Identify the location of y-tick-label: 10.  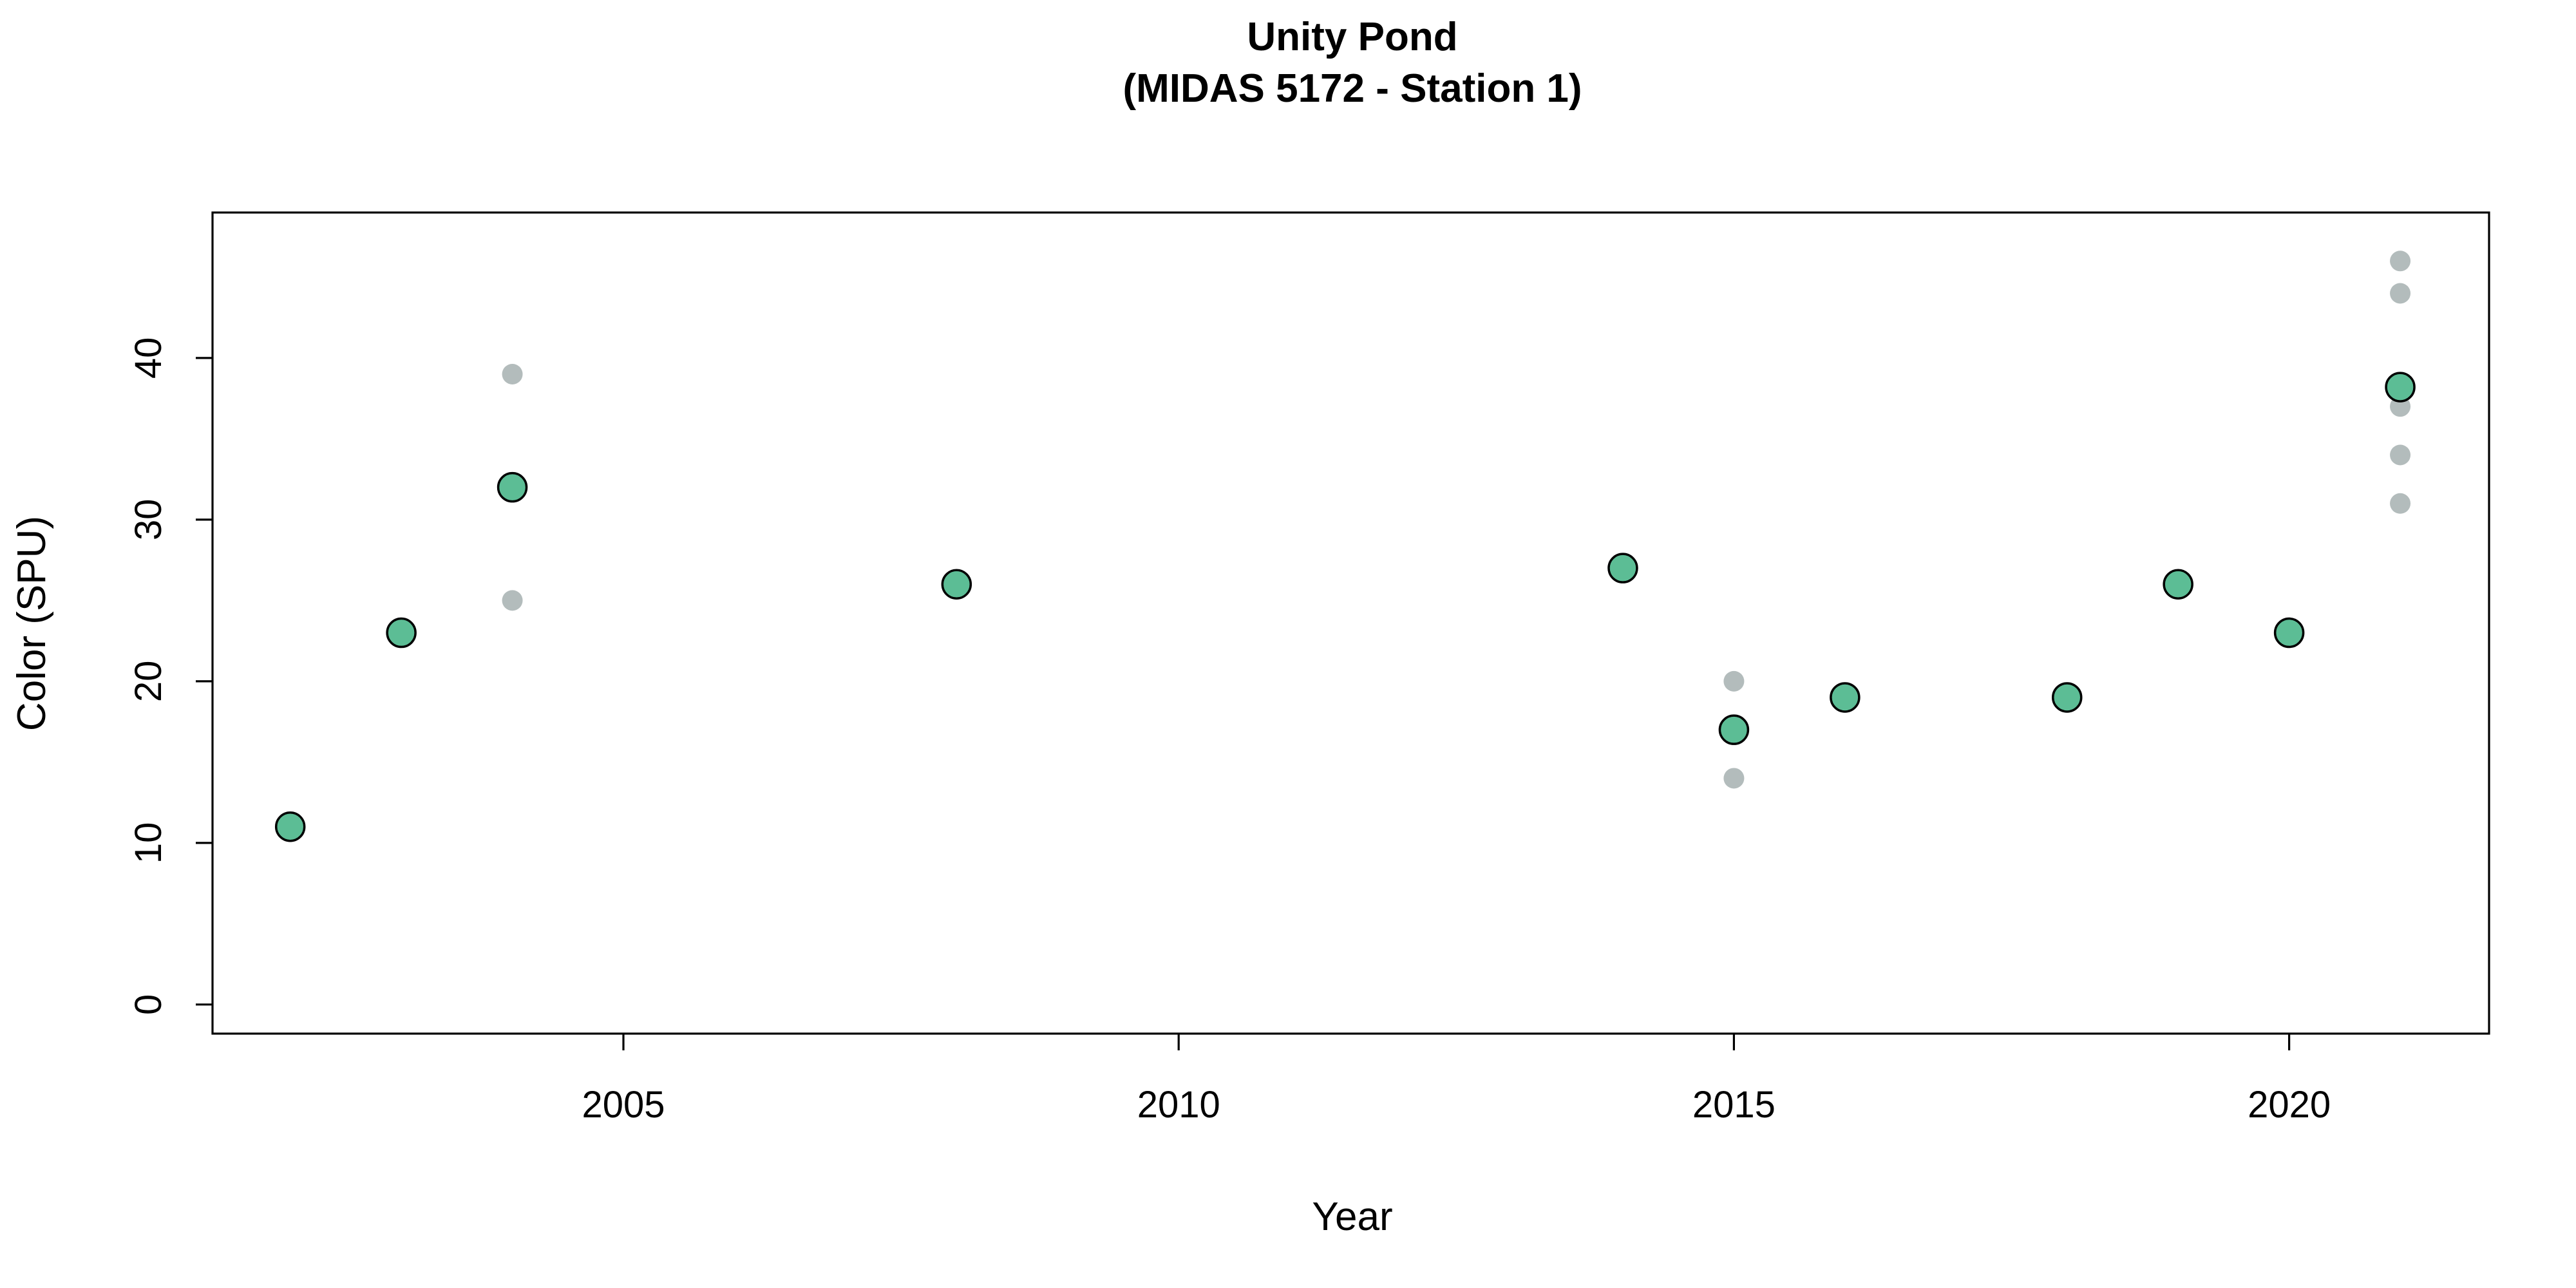
(148, 843).